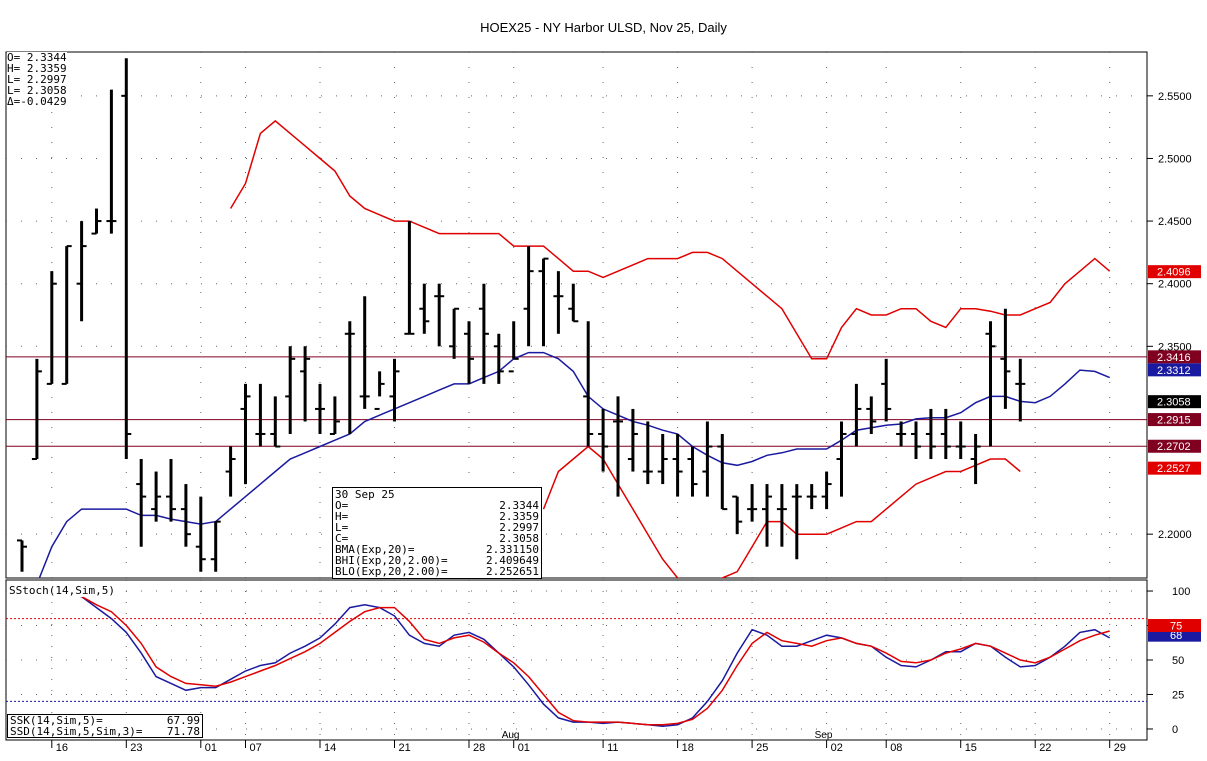 The width and height of the screenshot is (1207, 761). Describe the element at coordinates (37, 68) in the screenshot. I see `ohlc-high: H= 2.3359` at that location.